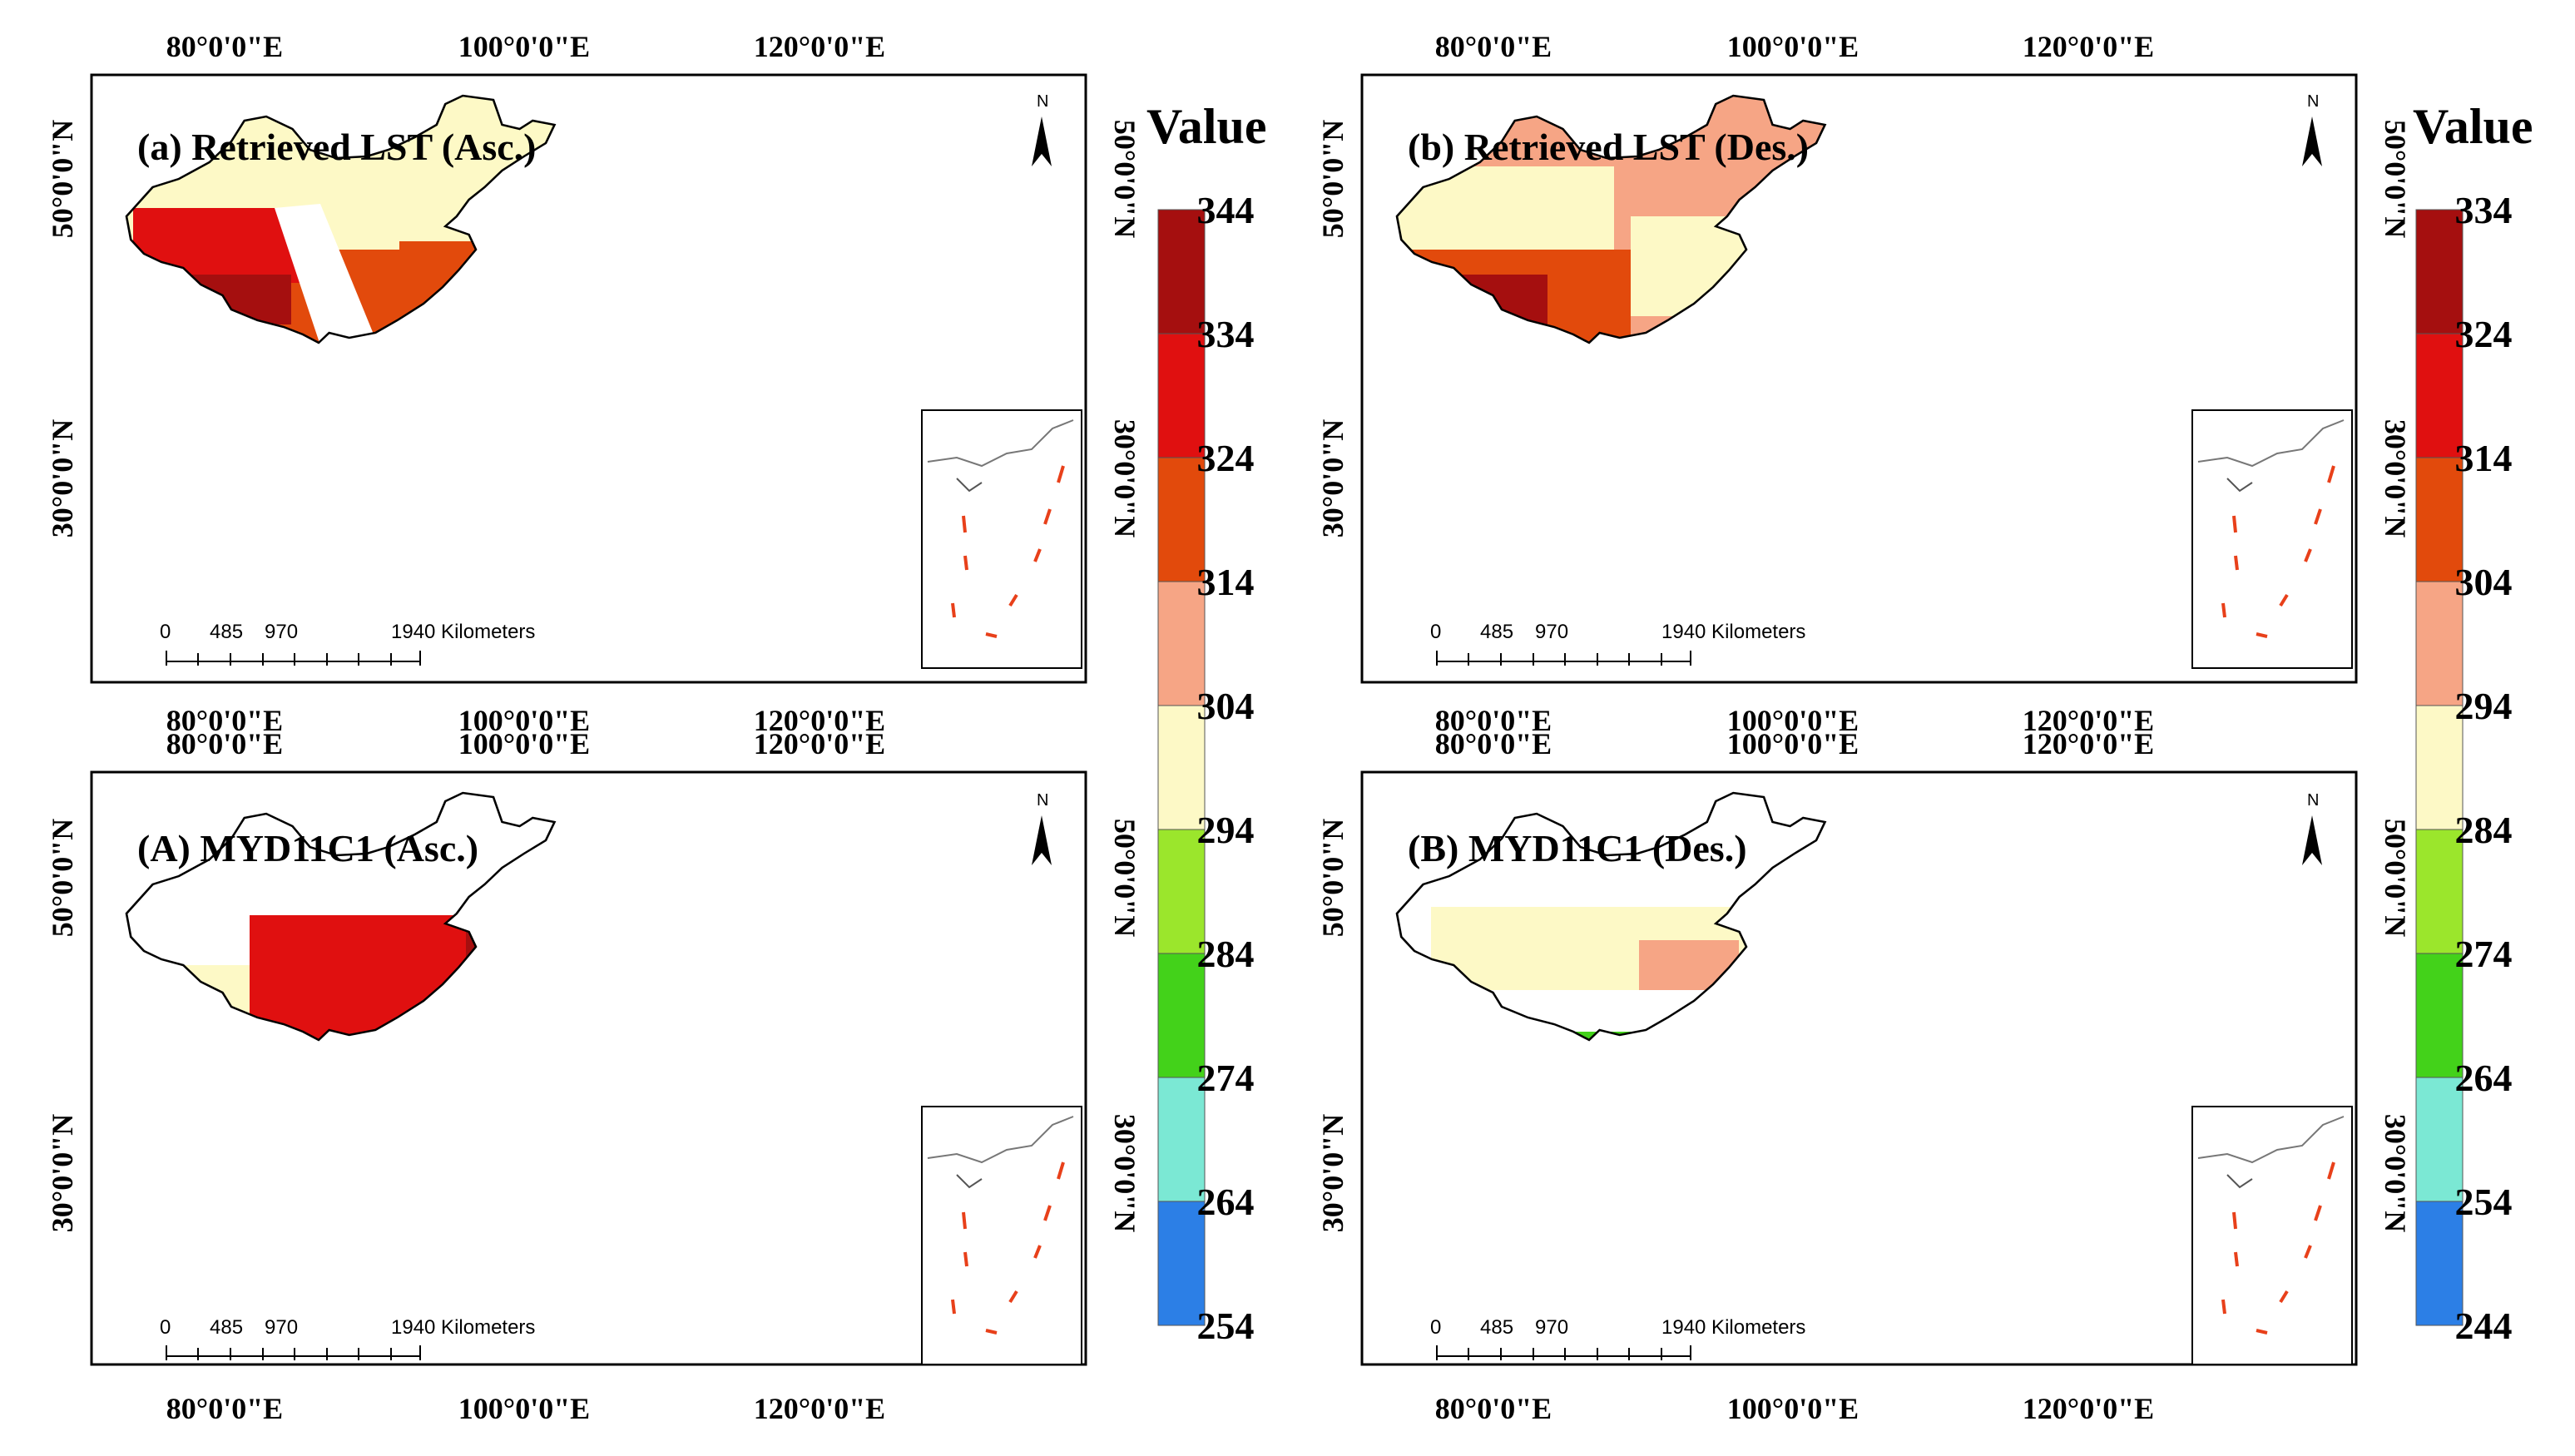  What do you see at coordinates (307, 848) in the screenshot?
I see `panel-title: (A) MYD11C1 (Asc.)` at bounding box center [307, 848].